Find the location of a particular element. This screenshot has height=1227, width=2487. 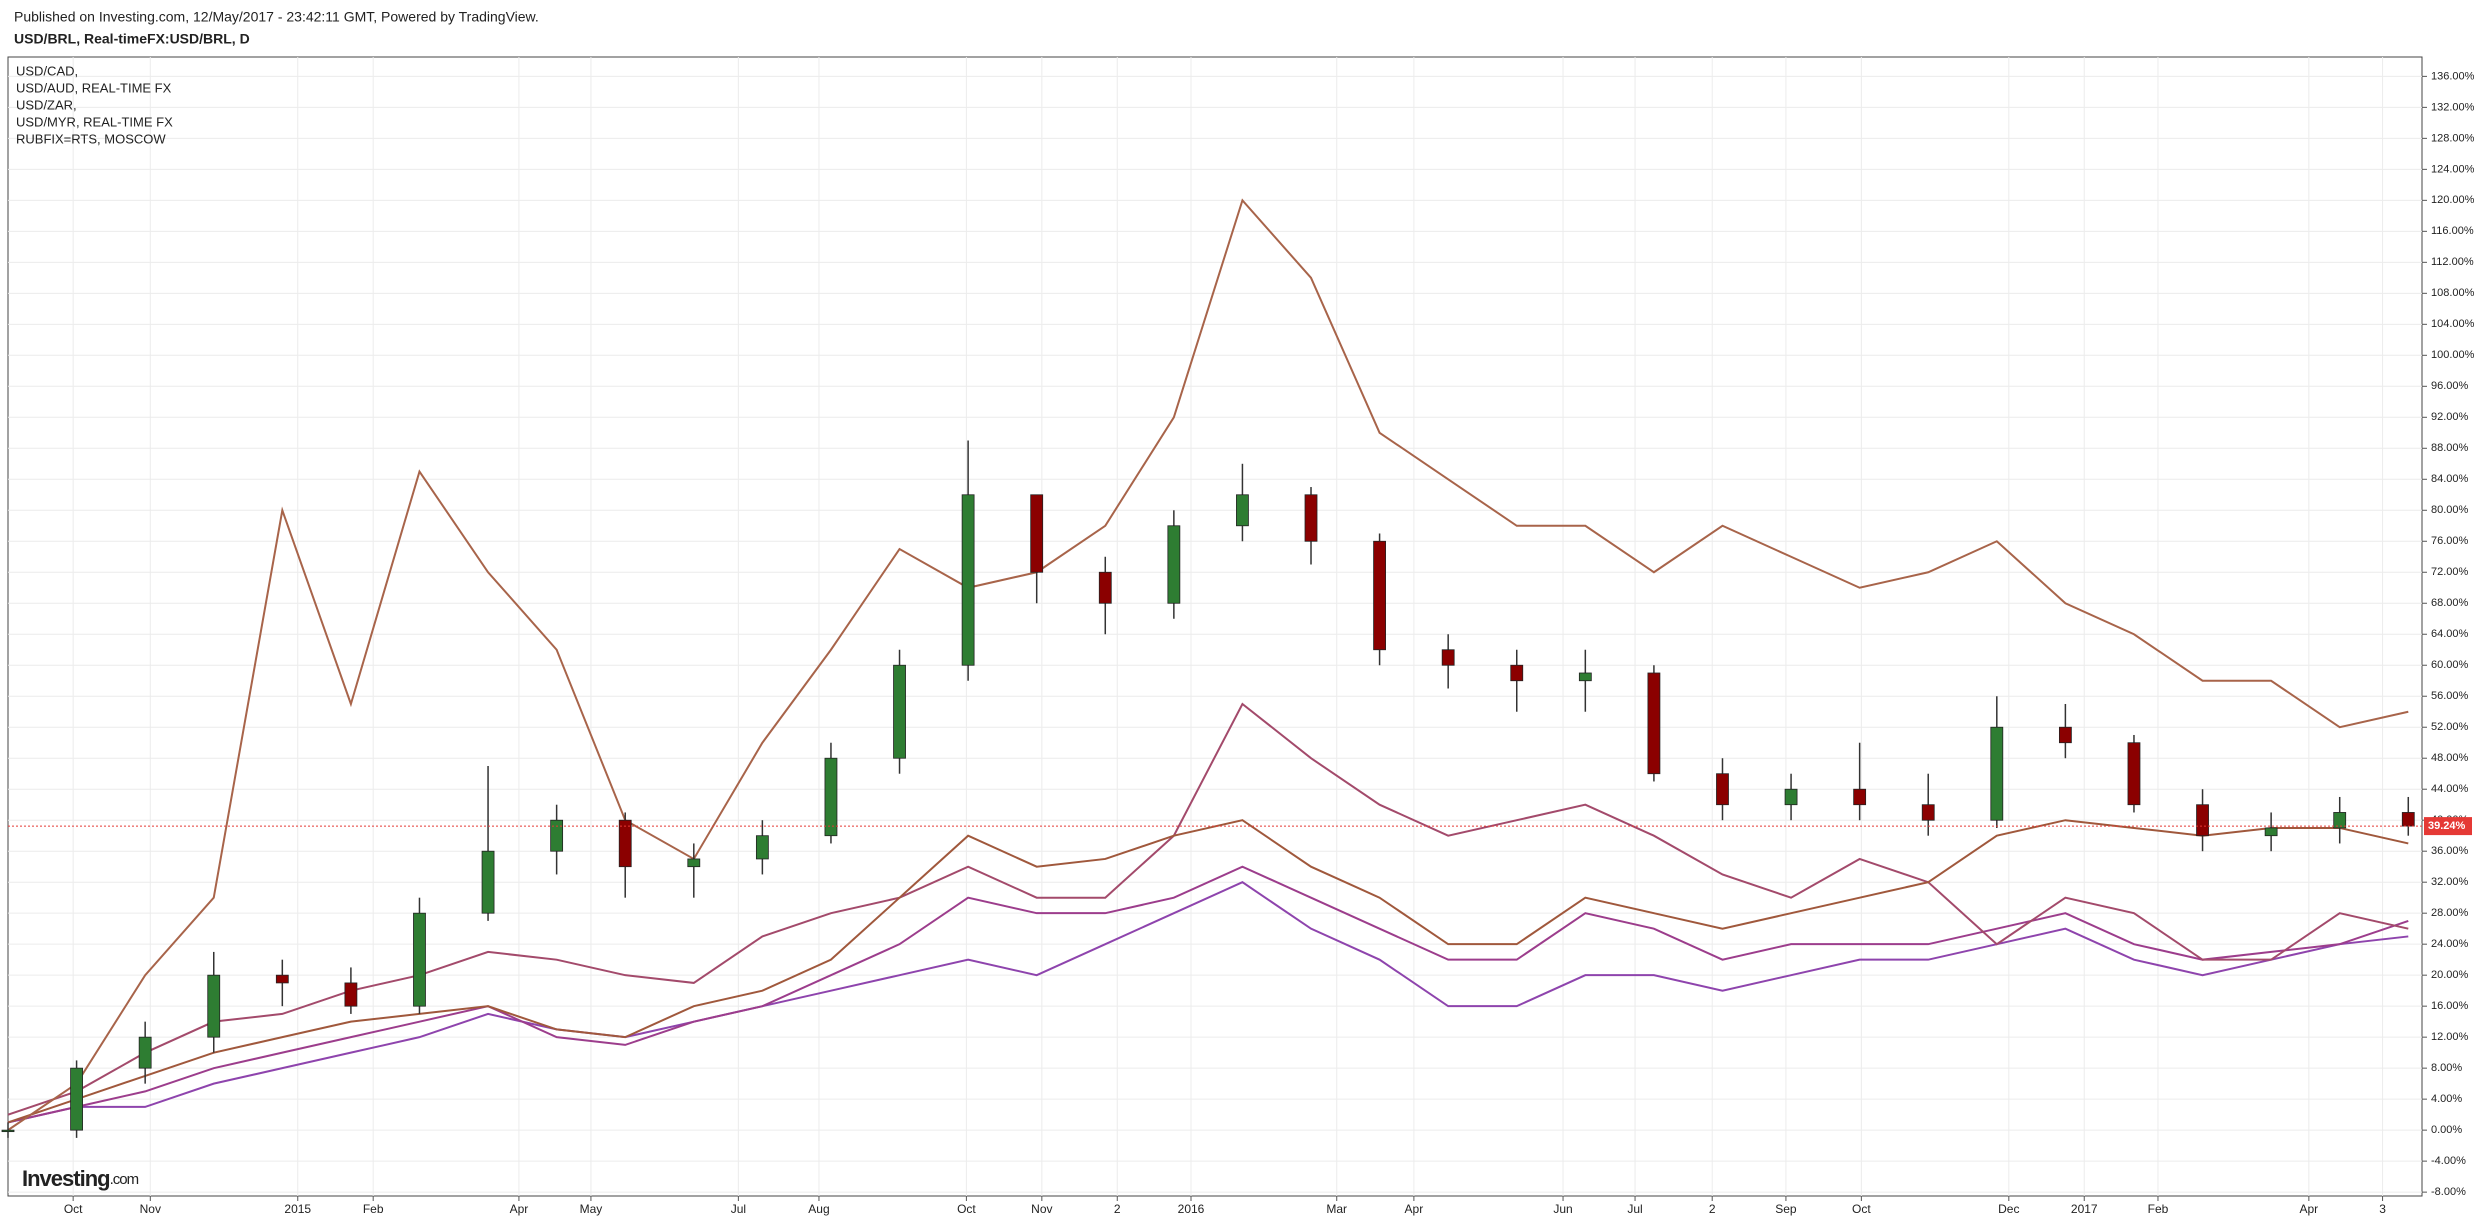

y-tick-label: 116.00% is located at coordinates (2452, 231).